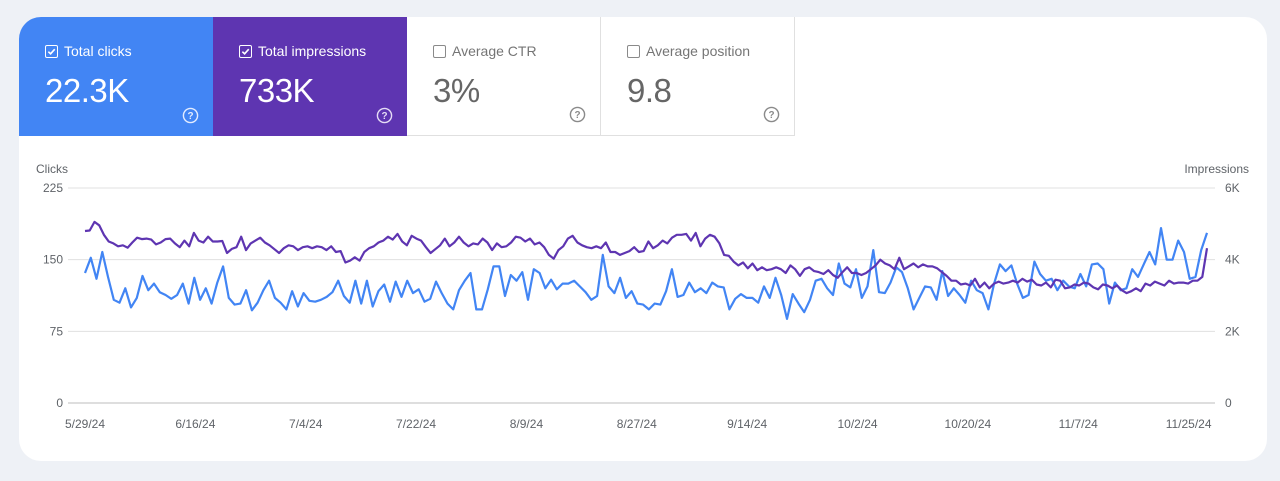 Image resolution: width=1280 pixels, height=481 pixels. Describe the element at coordinates (85, 424) in the screenshot. I see `x-tick-label: 5/29/24` at that location.